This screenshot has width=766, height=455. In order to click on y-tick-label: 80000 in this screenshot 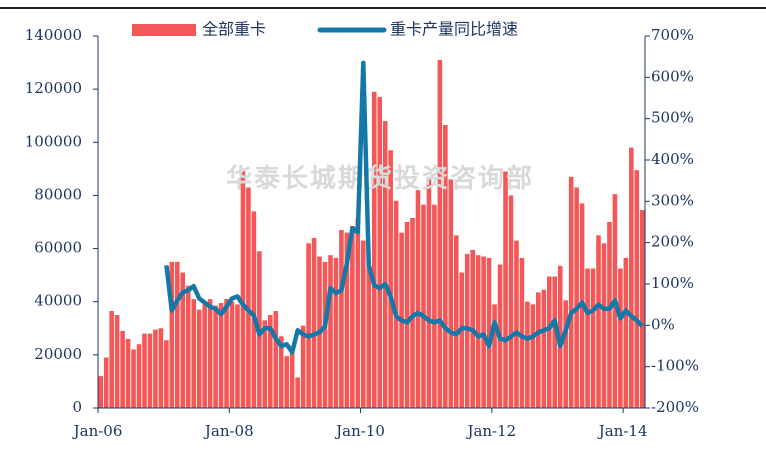, I will do `click(58, 194)`.